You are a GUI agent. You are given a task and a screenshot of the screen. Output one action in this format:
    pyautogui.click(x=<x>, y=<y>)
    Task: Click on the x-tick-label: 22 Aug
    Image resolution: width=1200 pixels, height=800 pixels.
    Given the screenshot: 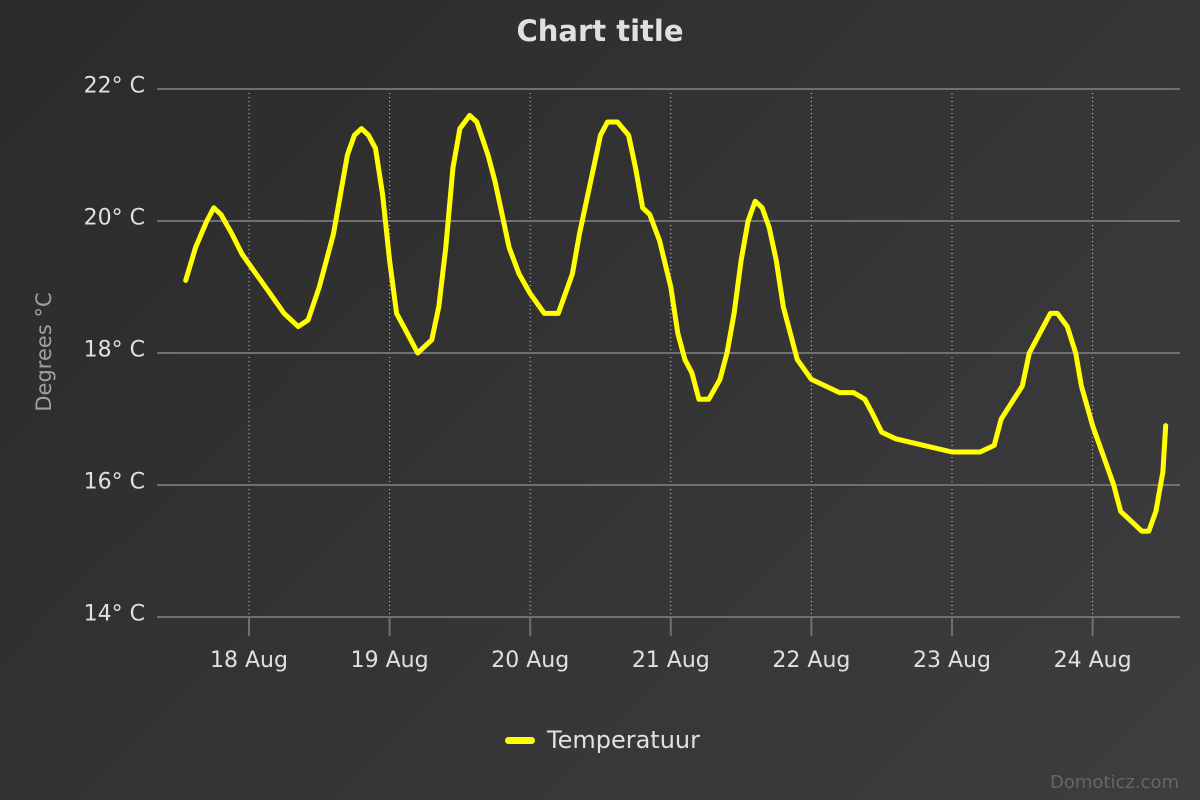 What is the action you would take?
    pyautogui.click(x=811, y=660)
    